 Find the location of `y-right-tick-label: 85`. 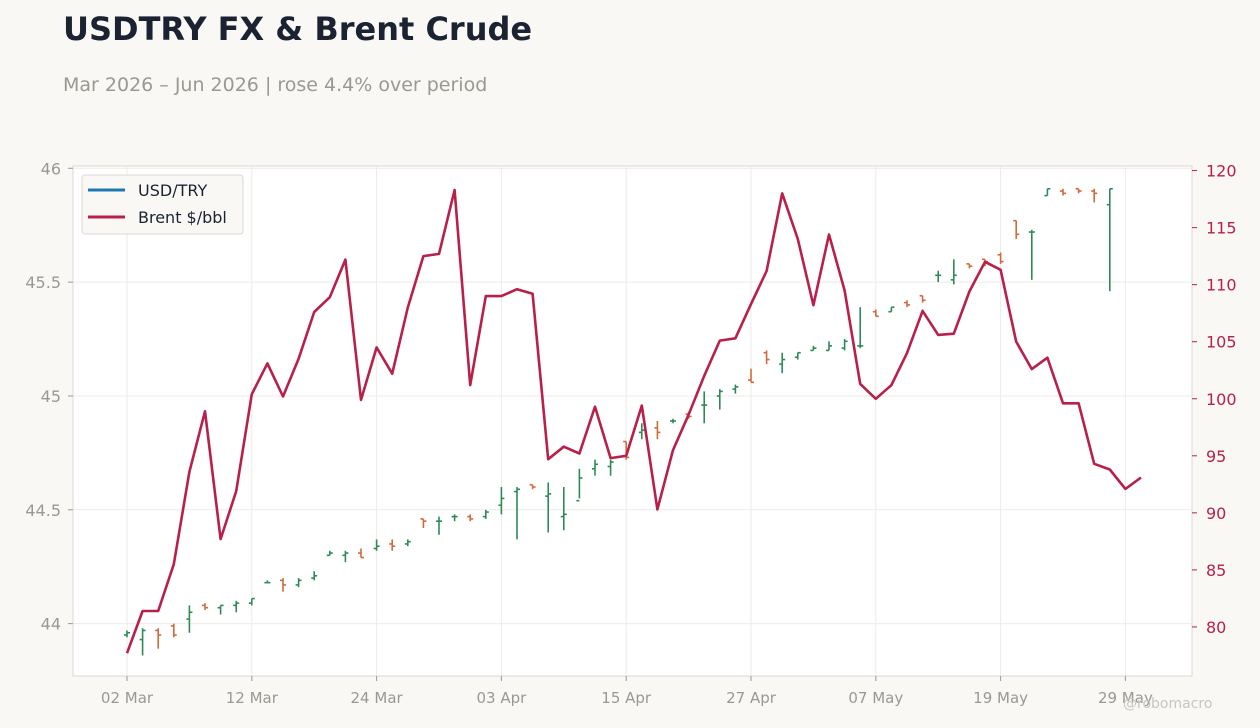

y-right-tick-label: 85 is located at coordinates (1216, 570).